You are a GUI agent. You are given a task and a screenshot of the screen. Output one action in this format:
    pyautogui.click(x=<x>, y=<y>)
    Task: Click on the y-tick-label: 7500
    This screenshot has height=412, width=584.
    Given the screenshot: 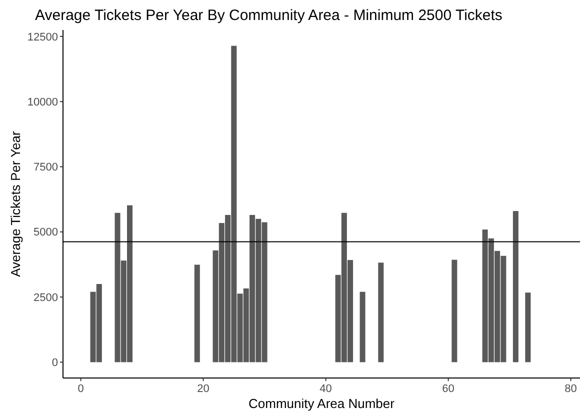 What is the action you would take?
    pyautogui.click(x=46, y=168)
    